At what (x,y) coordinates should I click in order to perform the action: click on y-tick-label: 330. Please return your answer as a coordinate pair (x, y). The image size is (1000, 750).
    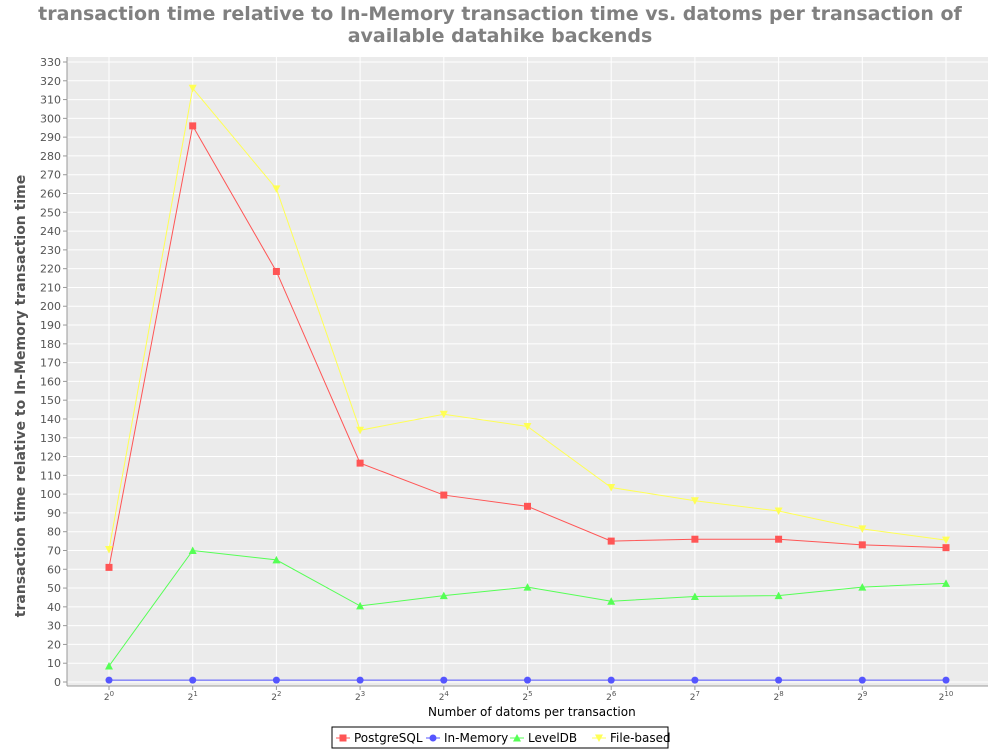
    Looking at the image, I should click on (50, 62).